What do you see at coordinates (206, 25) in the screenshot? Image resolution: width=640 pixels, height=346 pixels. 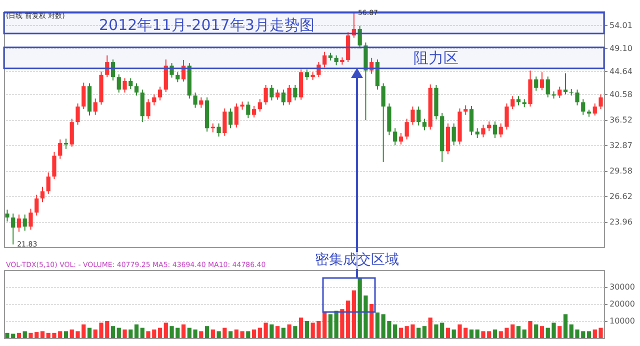 I see `chart-title: 2012年11月-2017年3月走势图` at bounding box center [206, 25].